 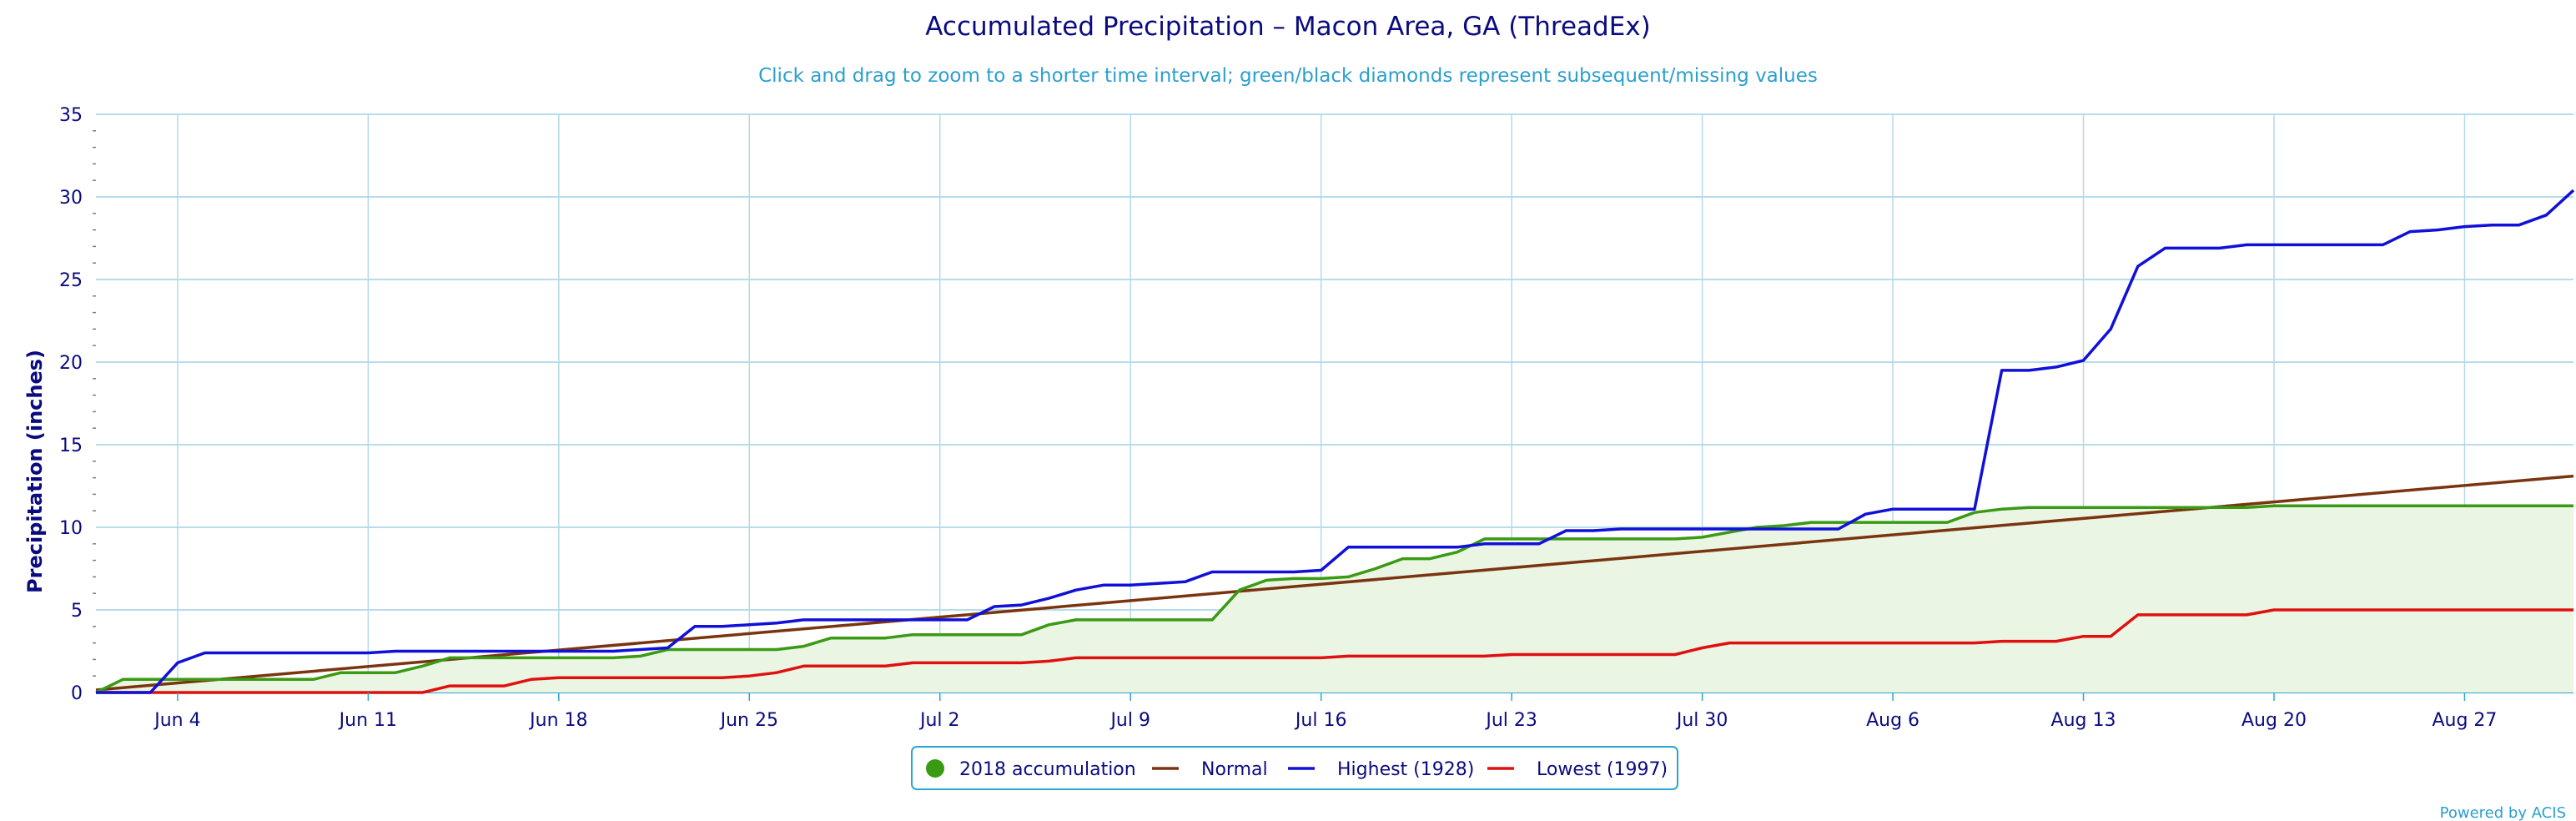 I want to click on x-tick-label: Jun 11, so click(x=367, y=721).